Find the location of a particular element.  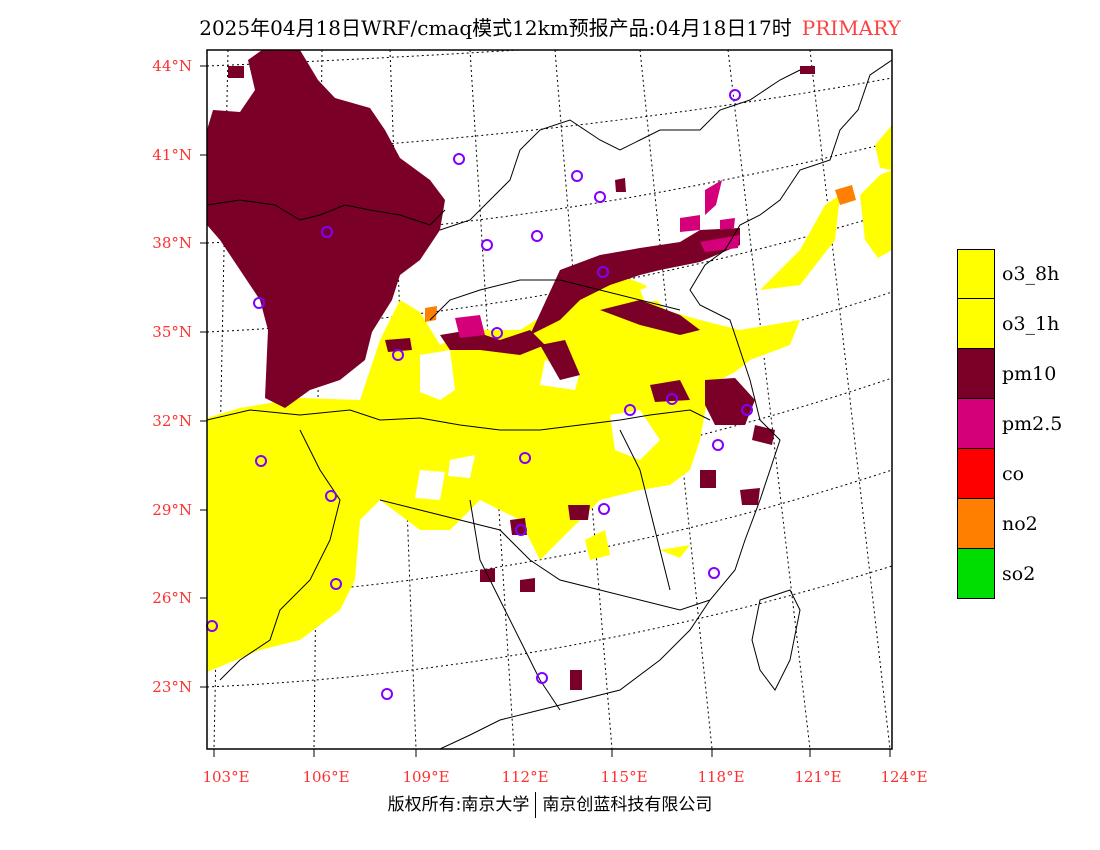

lon-label: 103°E is located at coordinates (225, 777).